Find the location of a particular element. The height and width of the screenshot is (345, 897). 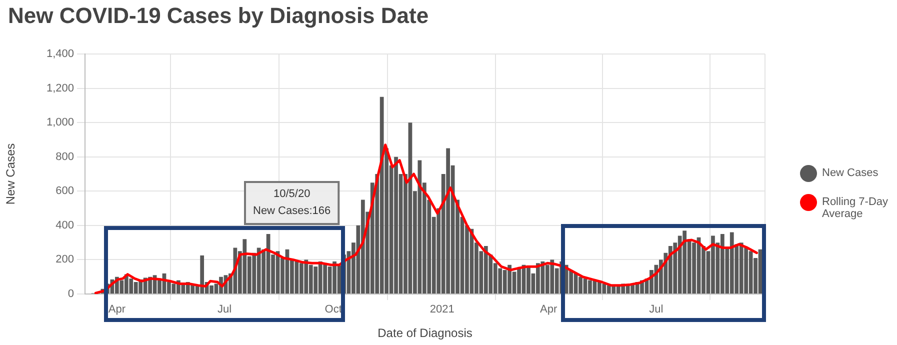

y-tick-label: 1,400 is located at coordinates (60, 54).